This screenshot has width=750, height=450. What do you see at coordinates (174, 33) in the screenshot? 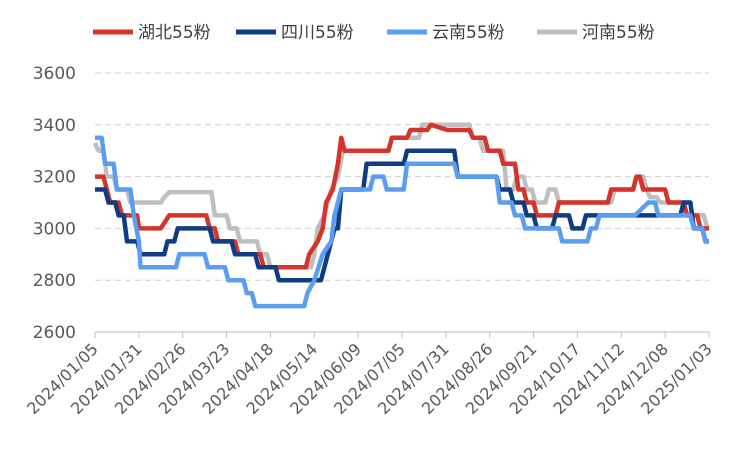
I see `legend-label: 湖北55粉` at bounding box center [174, 33].